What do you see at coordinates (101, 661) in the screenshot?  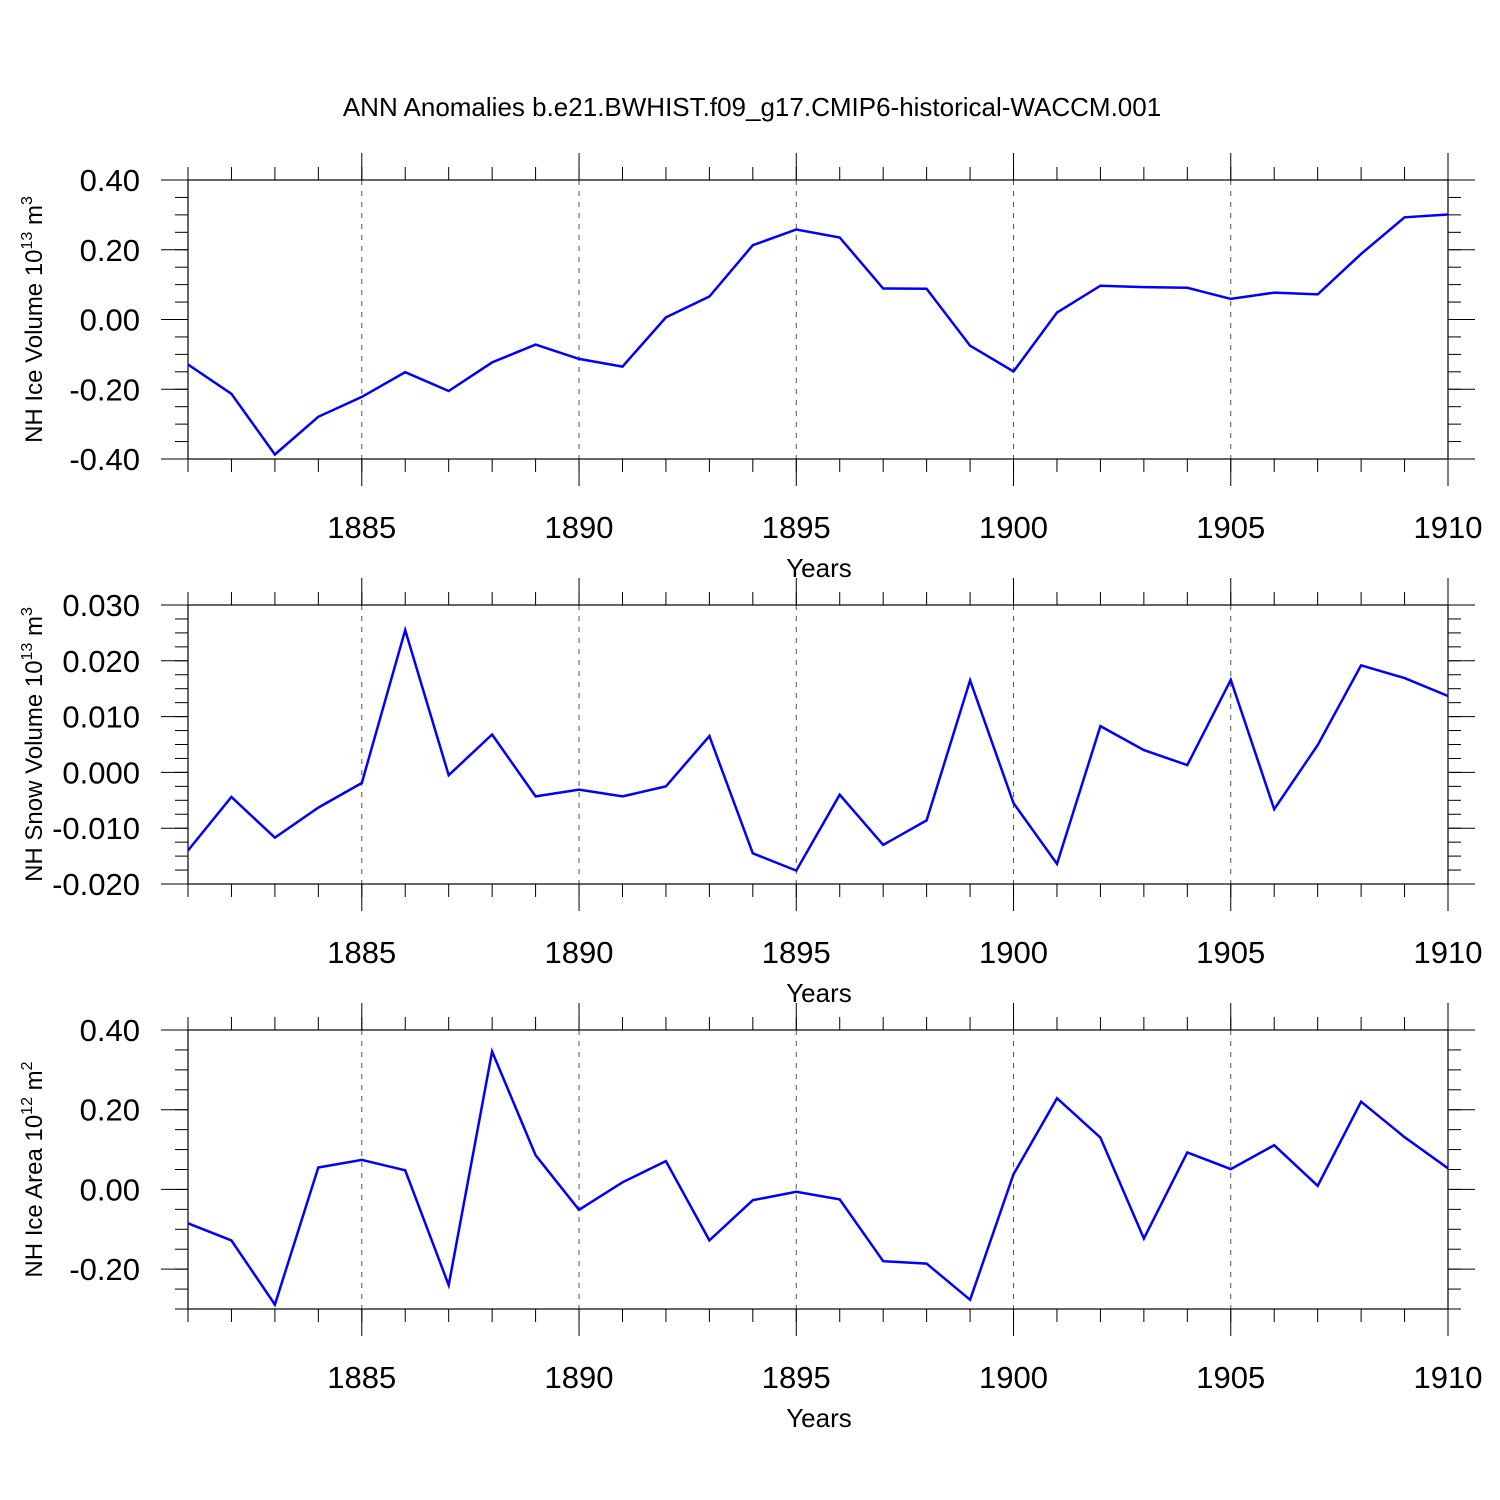 I see `y-tick-label: 0.020` at bounding box center [101, 661].